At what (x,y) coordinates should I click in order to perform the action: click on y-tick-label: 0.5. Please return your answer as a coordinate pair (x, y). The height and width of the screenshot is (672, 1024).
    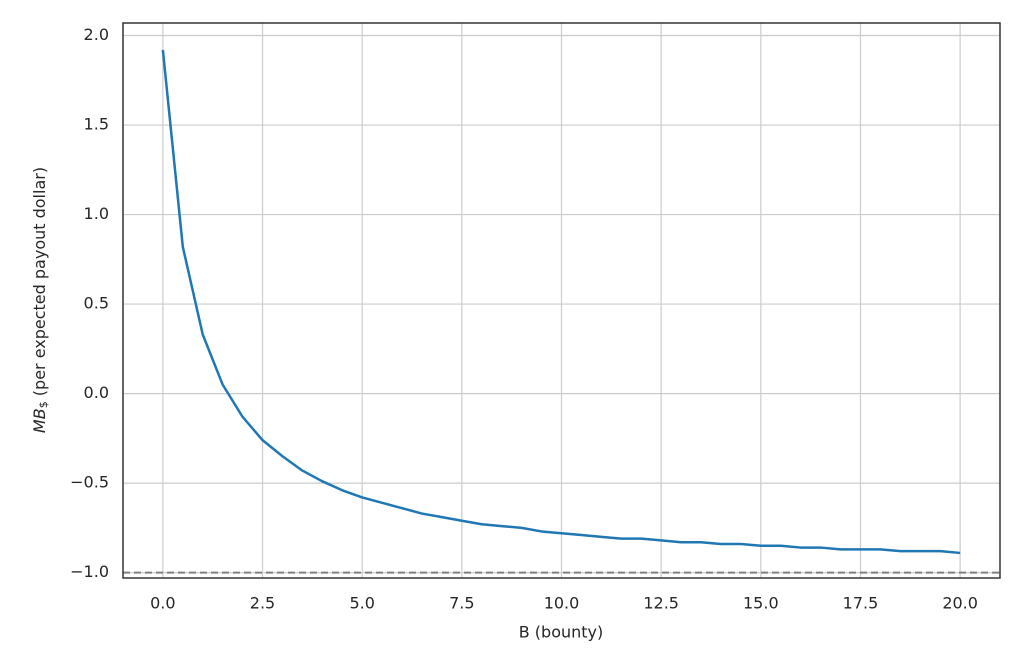
    Looking at the image, I should click on (96, 303).